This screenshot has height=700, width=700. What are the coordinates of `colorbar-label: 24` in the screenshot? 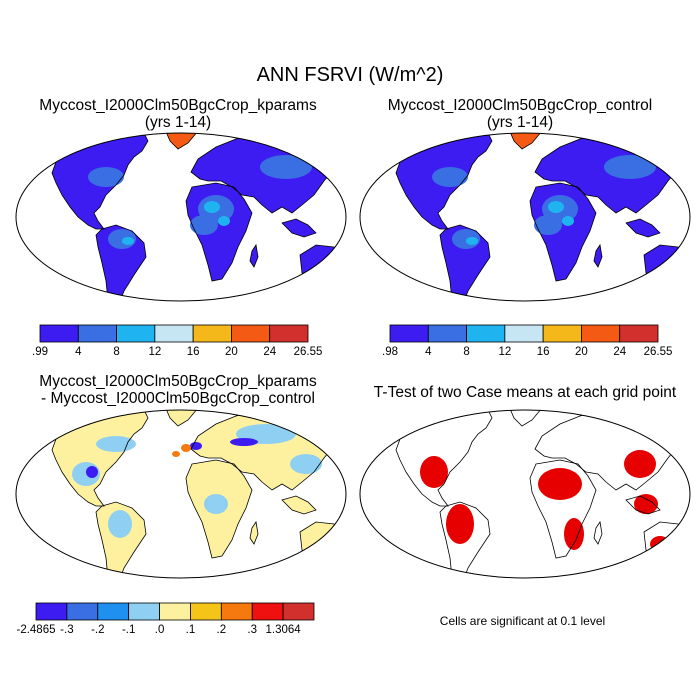 It's located at (619, 352).